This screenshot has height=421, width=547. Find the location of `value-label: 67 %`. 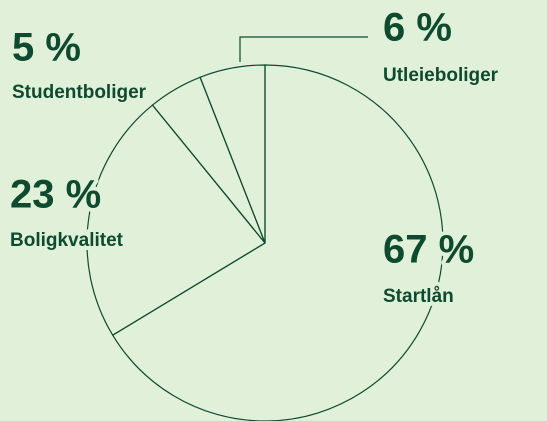

value-label: 67 % is located at coordinates (428, 250).